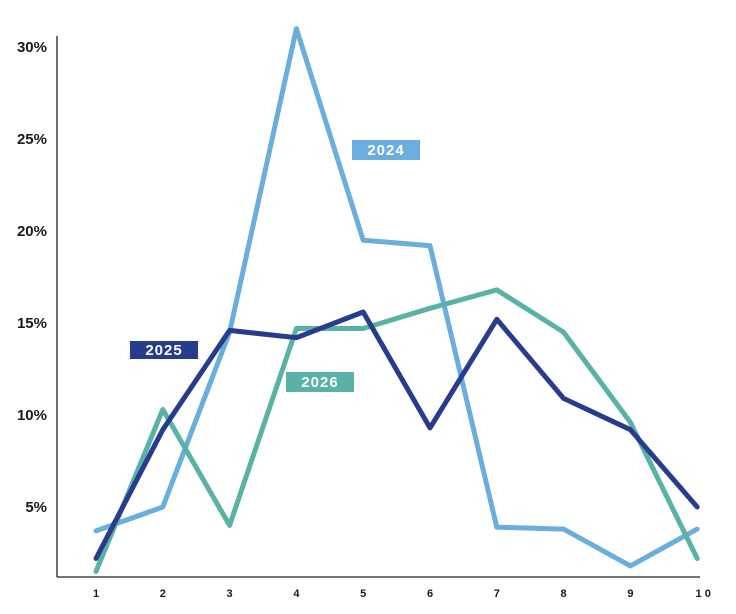 This screenshot has width=736, height=614. What do you see at coordinates (96, 594) in the screenshot?
I see `x-tick-label: 1` at bounding box center [96, 594].